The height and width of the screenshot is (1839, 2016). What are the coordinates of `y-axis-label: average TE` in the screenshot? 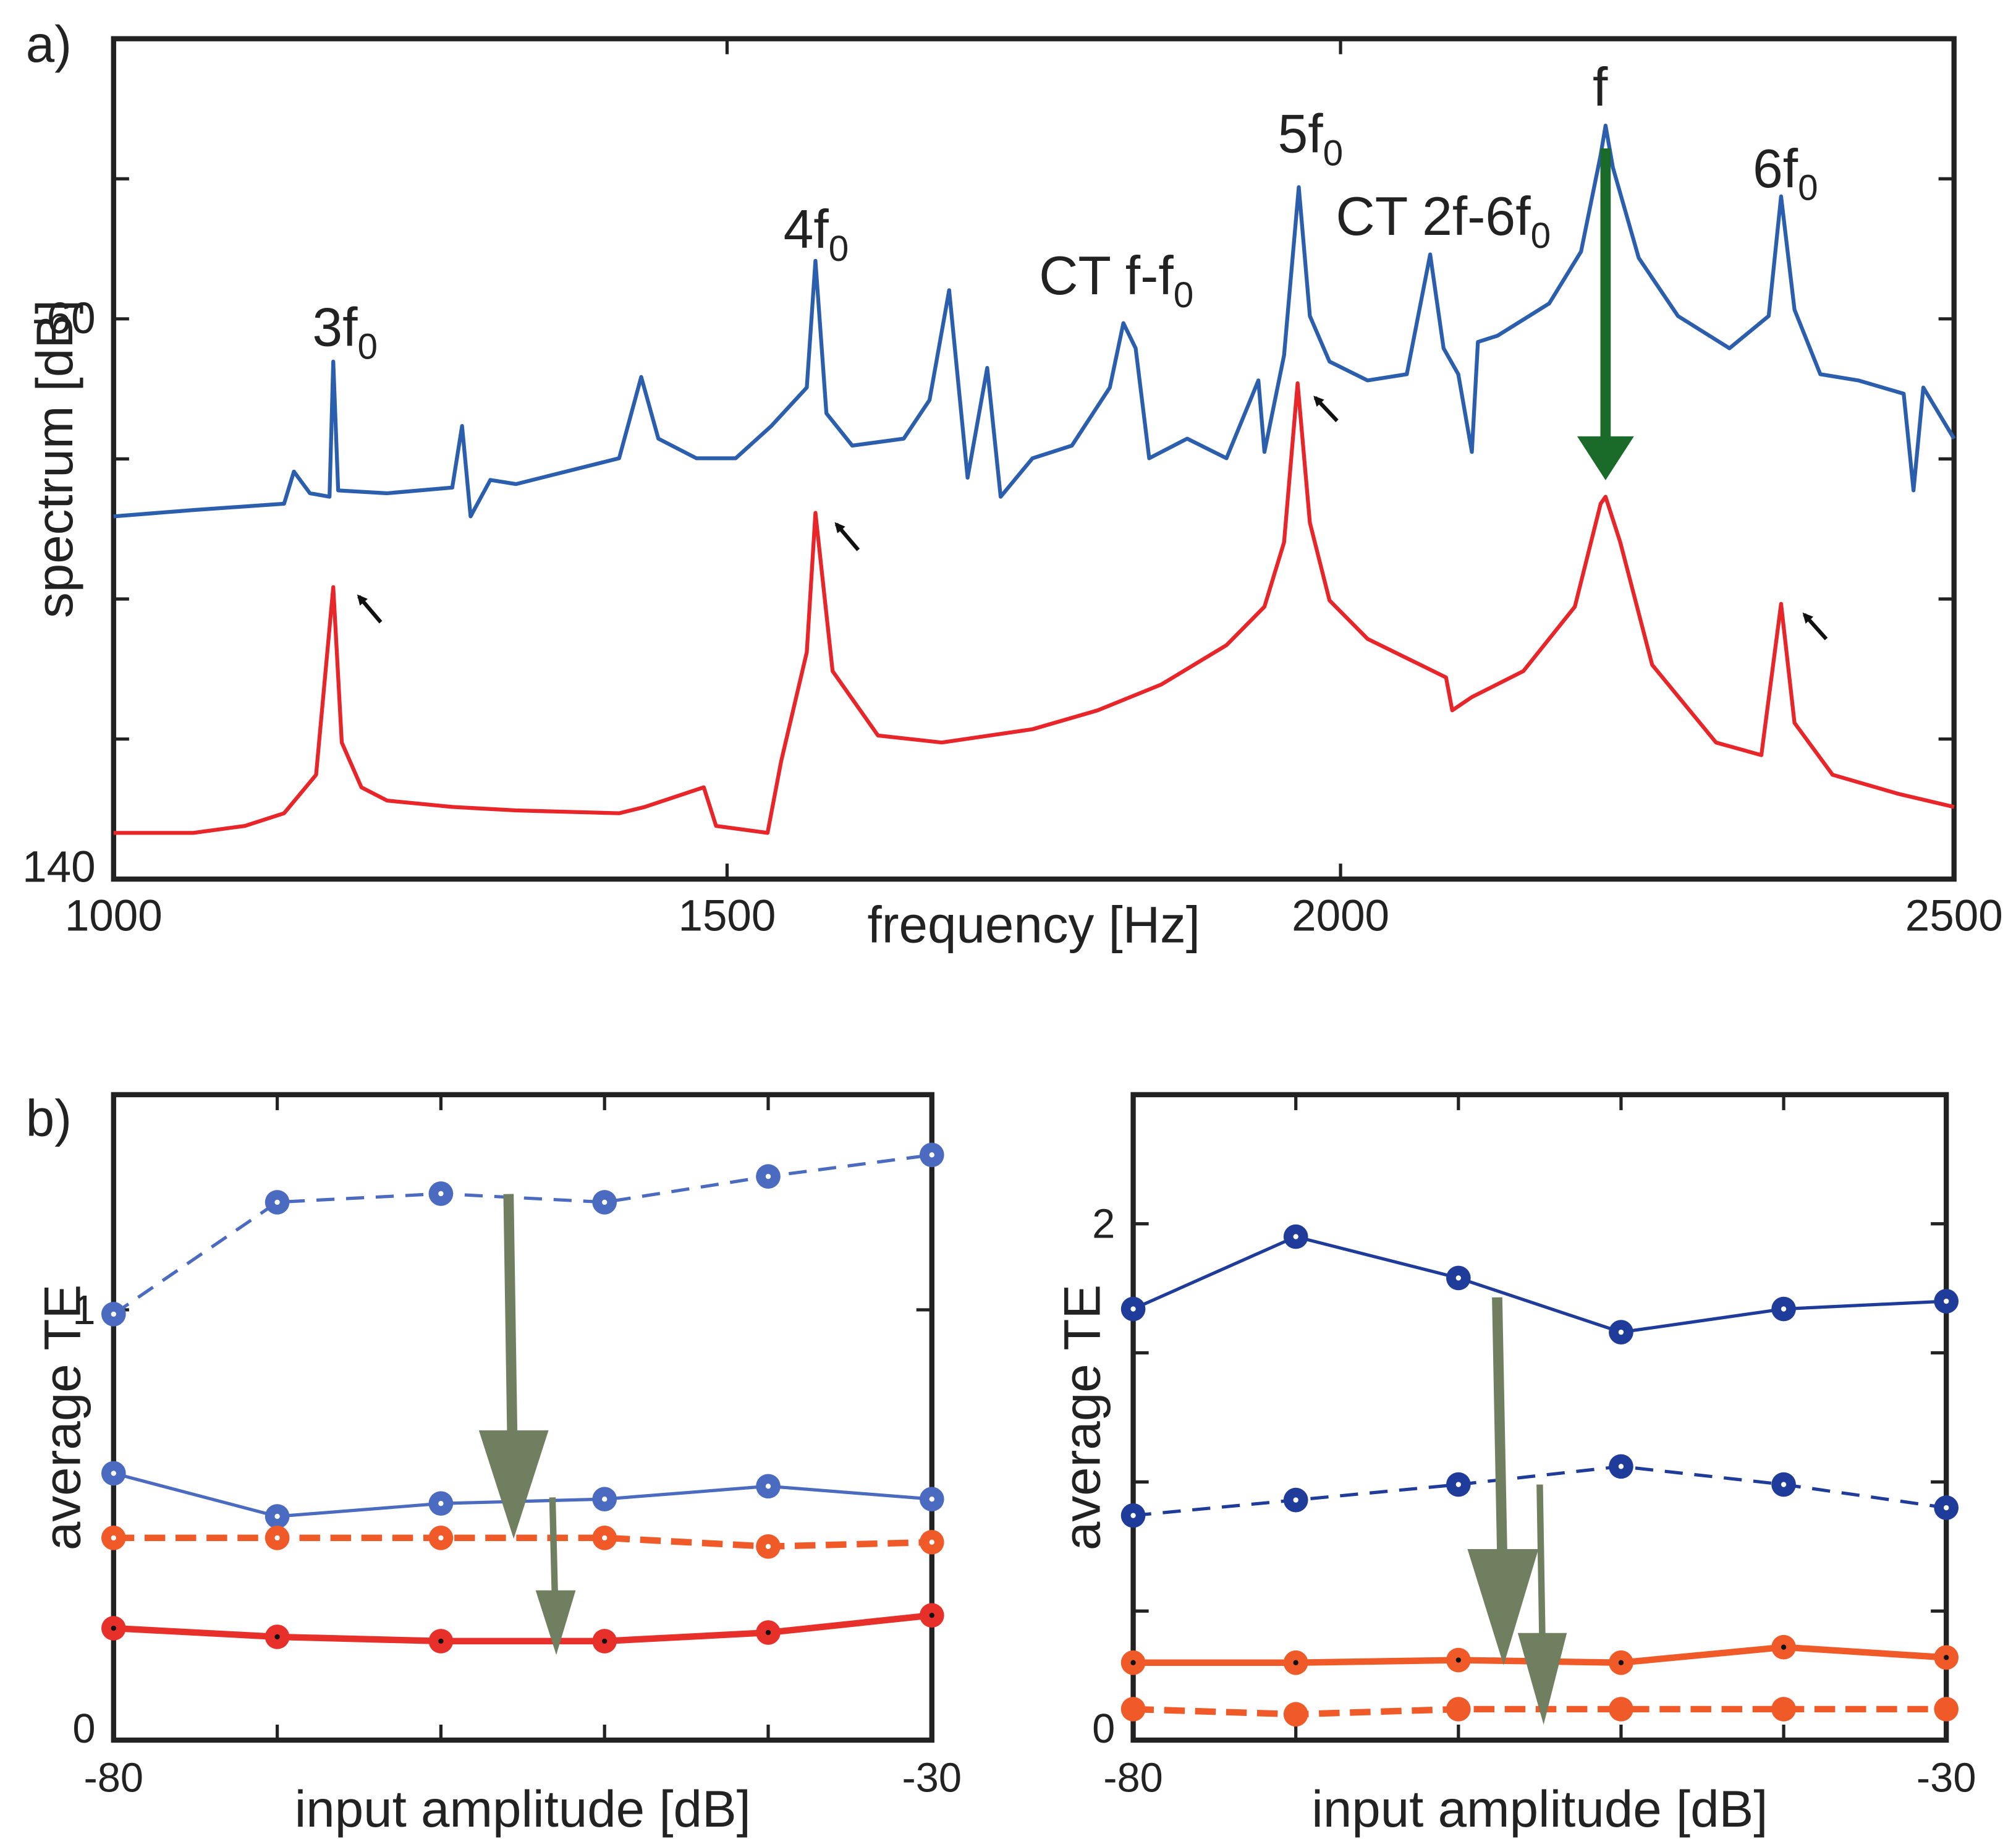 It's located at (62, 1417).